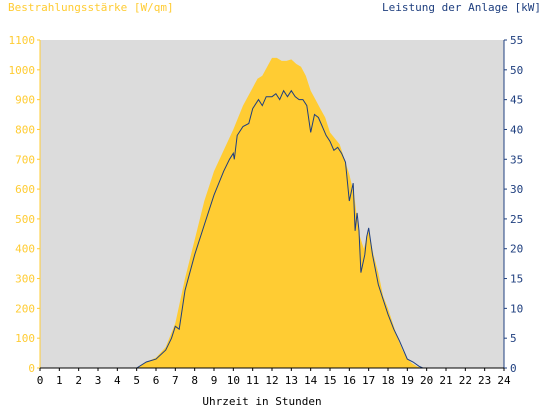 This screenshot has height=408, width=544. Describe the element at coordinates (78, 380) in the screenshot. I see `x-tick-label: 2` at that location.